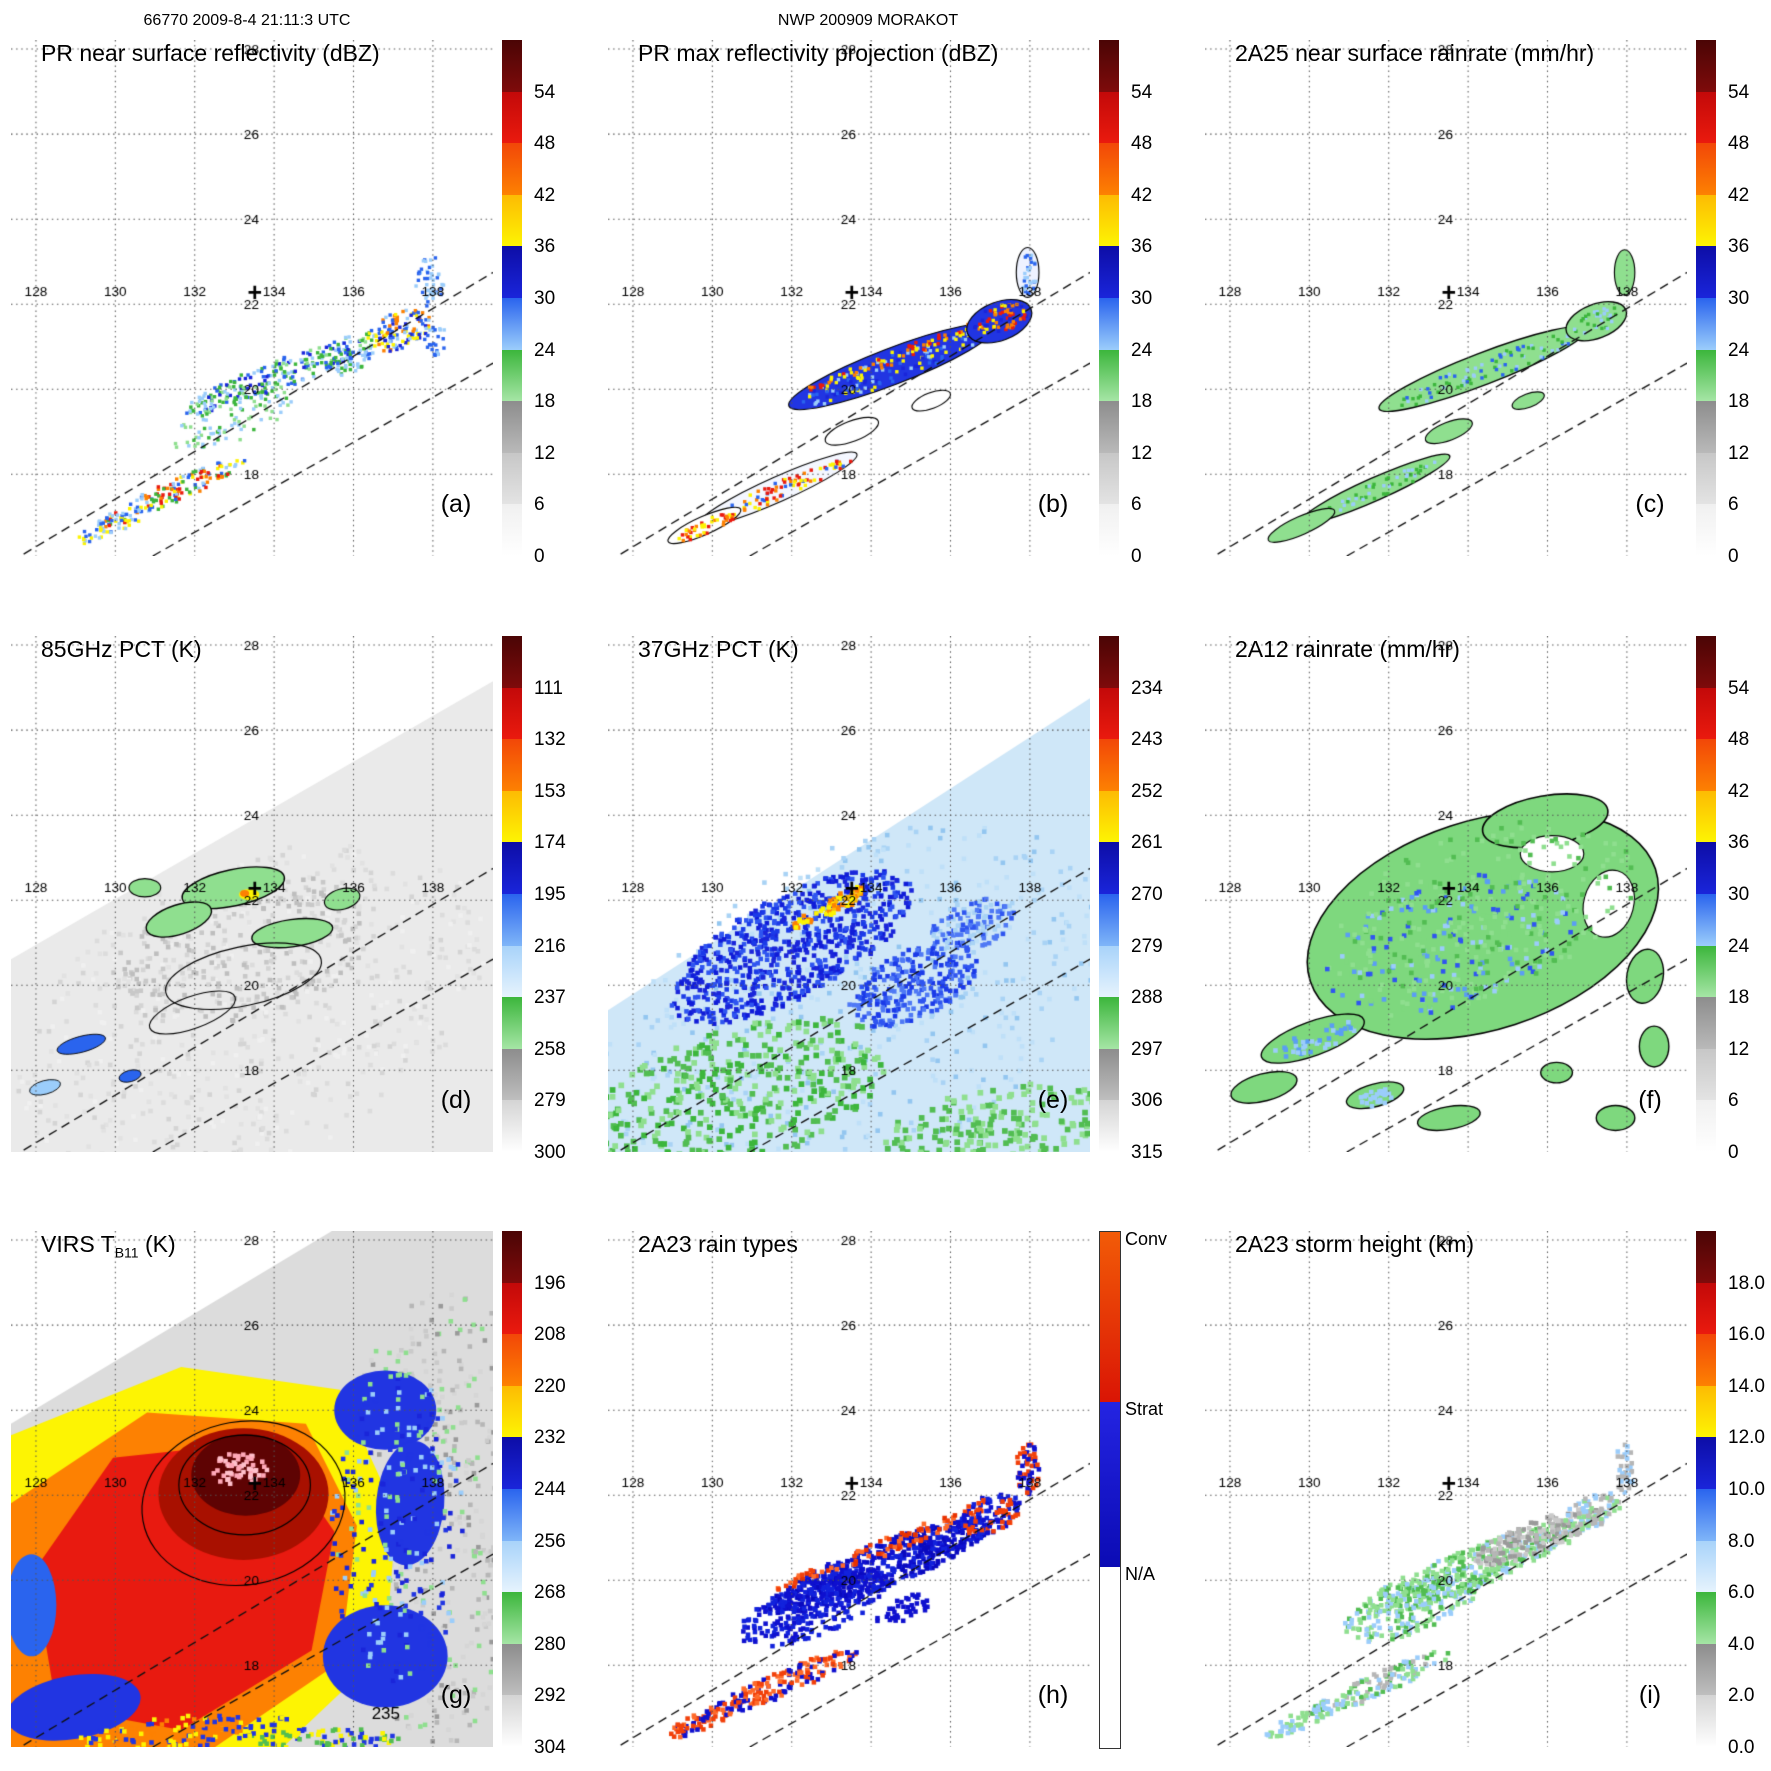 This screenshot has height=1771, width=1771. What do you see at coordinates (895, 1497) in the screenshot?
I see `panel-h: 2A23 rain types (h) Conv Strat N/A` at bounding box center [895, 1497].